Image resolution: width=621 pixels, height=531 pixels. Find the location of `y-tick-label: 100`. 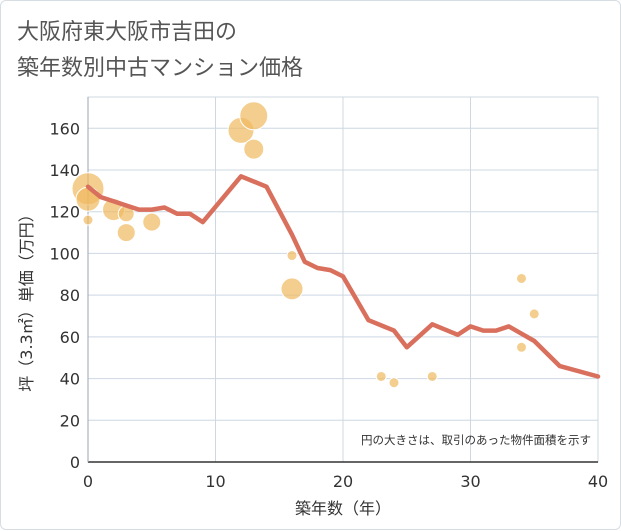

y-tick-label: 100 is located at coordinates (64, 253).